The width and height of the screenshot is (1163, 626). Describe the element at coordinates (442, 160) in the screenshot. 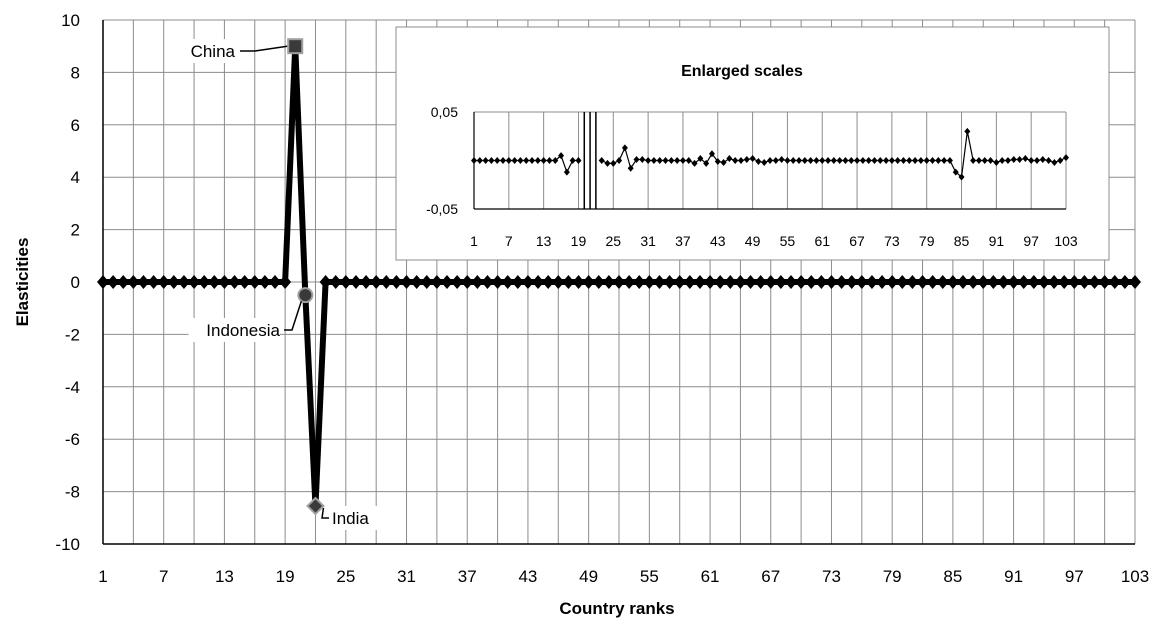

I see `inset-y-tick-labels: 0,05 -0,05` at that location.